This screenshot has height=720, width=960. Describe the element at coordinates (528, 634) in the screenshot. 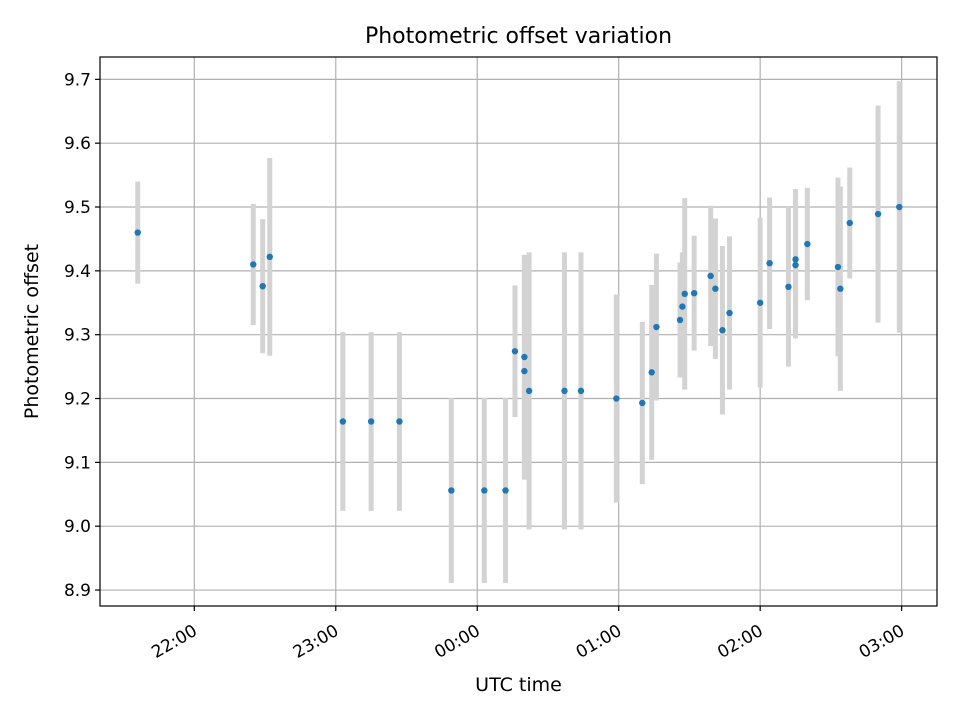

I see `x-axis-ticks: 22:00 23:00 00:00 01:00 02:00 03:00` at that location.